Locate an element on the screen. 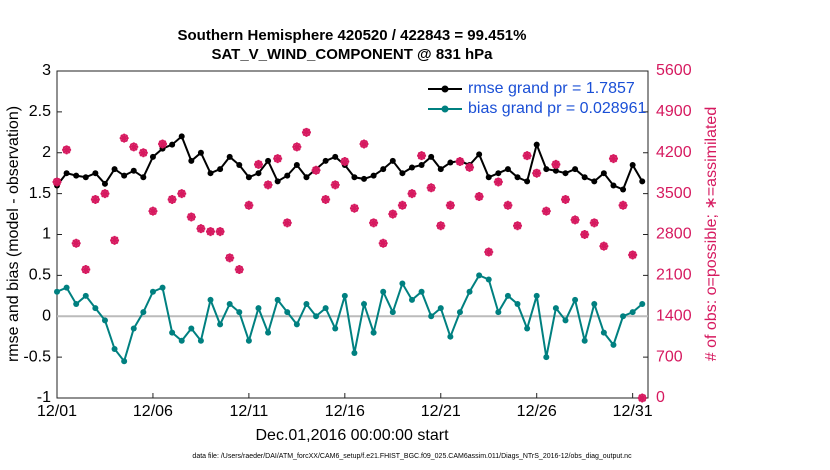 The height and width of the screenshot is (470, 830). chart-subtitle: SAT_V_WIND_COMPONENT @ 831 hPa is located at coordinates (352, 54).